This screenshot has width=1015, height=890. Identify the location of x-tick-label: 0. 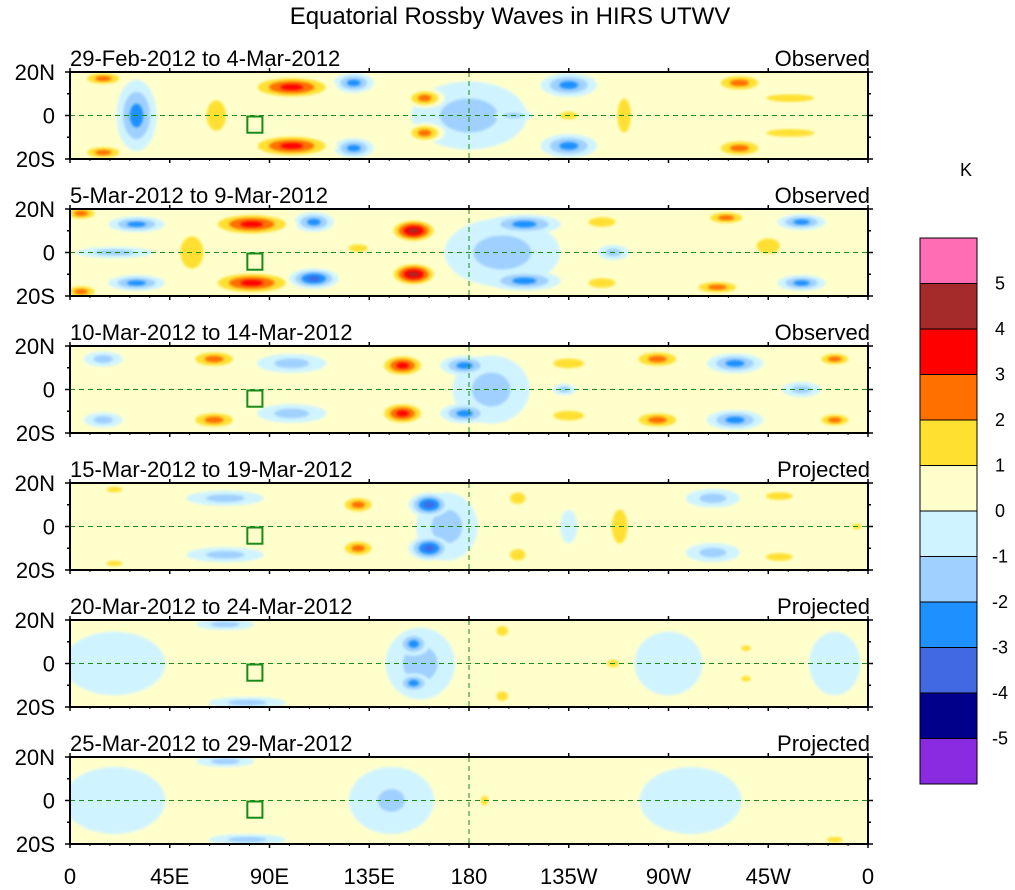
(70, 876).